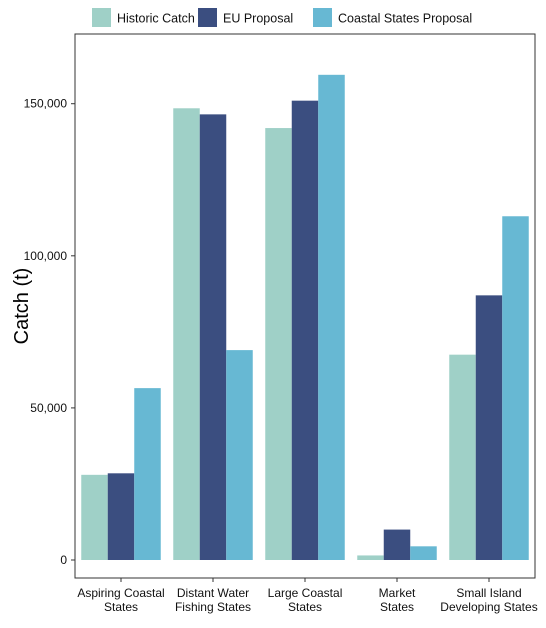 Image resolution: width=546 pixels, height=628 pixels. What do you see at coordinates (22, 306) in the screenshot?
I see `y-axis-title: Catch (t)` at bounding box center [22, 306].